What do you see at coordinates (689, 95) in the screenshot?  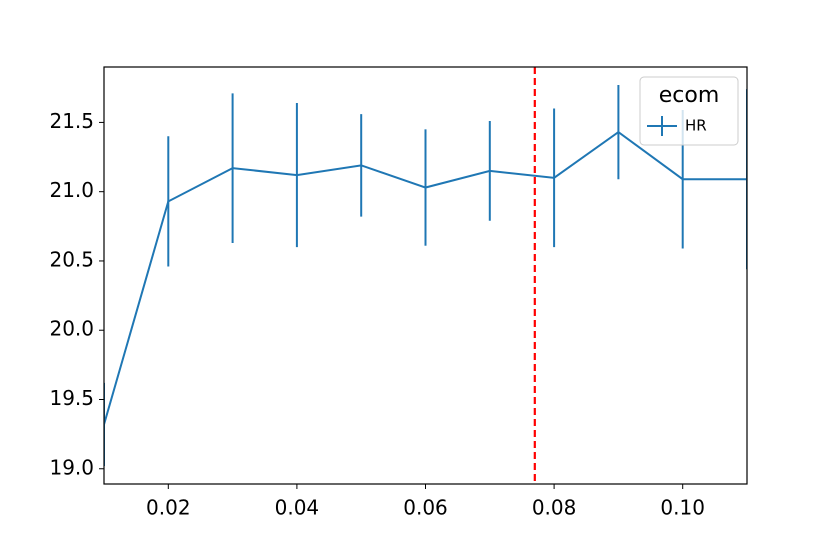 I see `legend-title: ecom` at bounding box center [689, 95].